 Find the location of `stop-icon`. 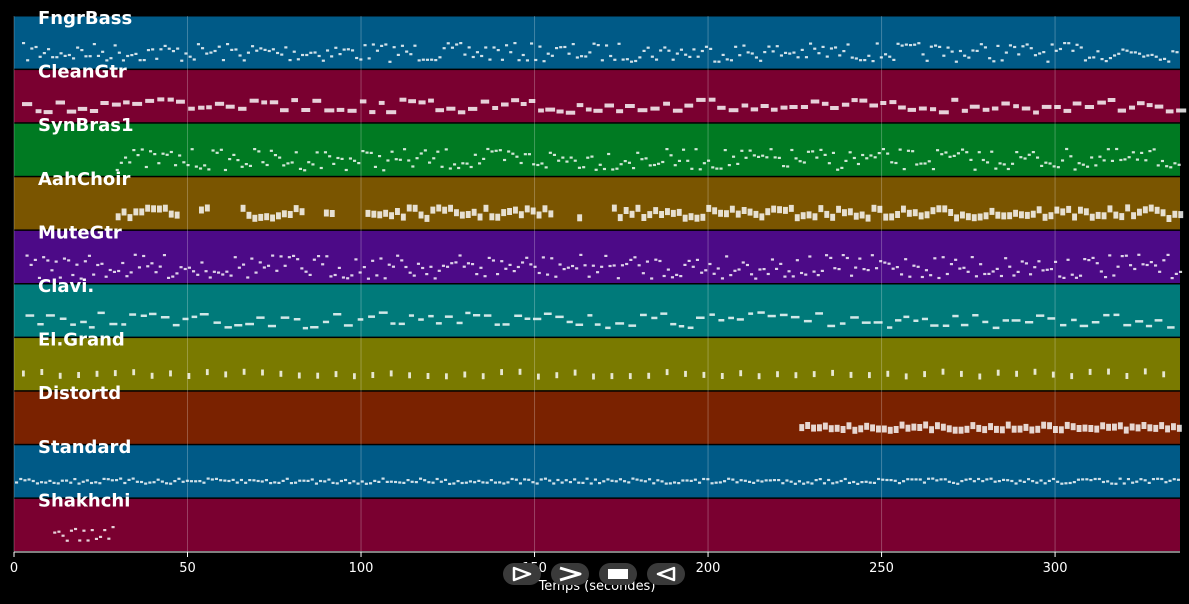

stop-icon is located at coordinates (618, 574).